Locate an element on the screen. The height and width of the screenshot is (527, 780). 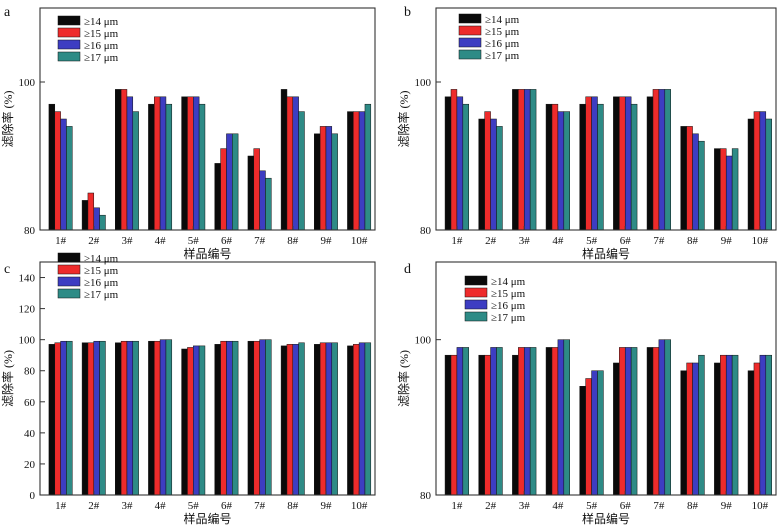
y-tick-label: 140 is located at coordinates (27, 279).